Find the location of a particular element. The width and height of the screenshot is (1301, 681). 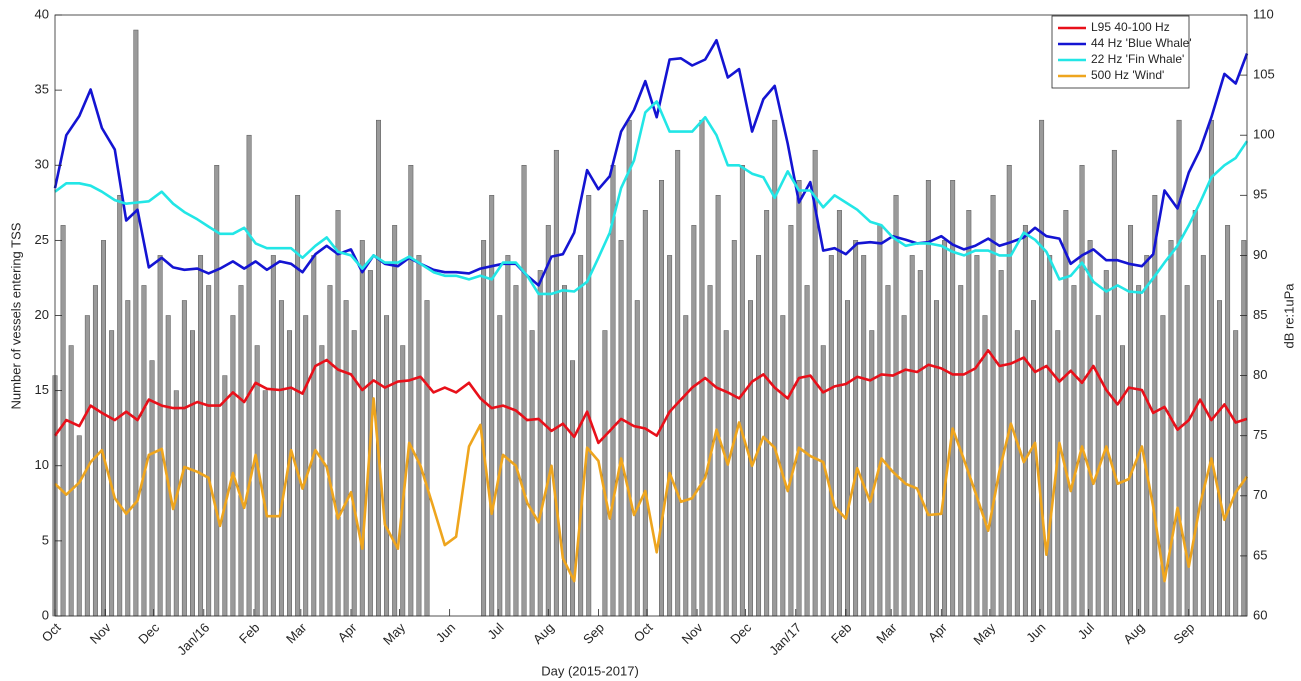

y-tick-label: 40 is located at coordinates (42, 13).